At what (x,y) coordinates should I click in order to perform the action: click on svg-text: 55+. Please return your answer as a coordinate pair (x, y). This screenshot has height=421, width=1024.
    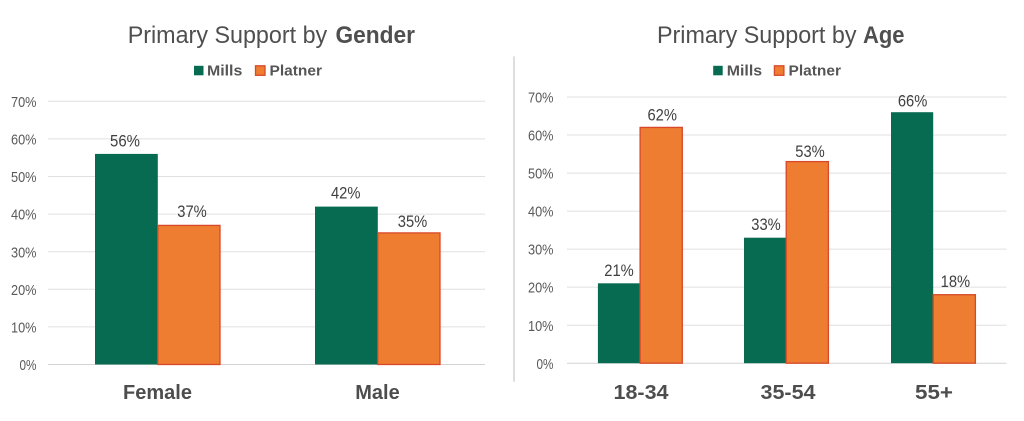
    Looking at the image, I should click on (934, 393).